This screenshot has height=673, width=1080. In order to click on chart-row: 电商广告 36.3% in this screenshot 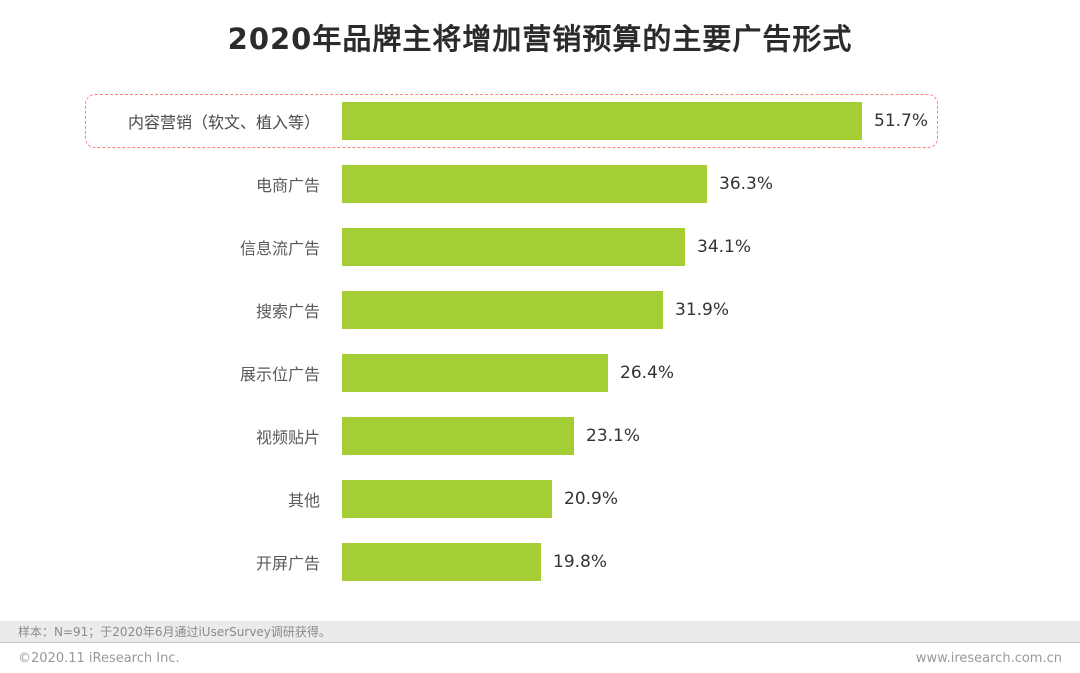, I will do `click(540, 184)`.